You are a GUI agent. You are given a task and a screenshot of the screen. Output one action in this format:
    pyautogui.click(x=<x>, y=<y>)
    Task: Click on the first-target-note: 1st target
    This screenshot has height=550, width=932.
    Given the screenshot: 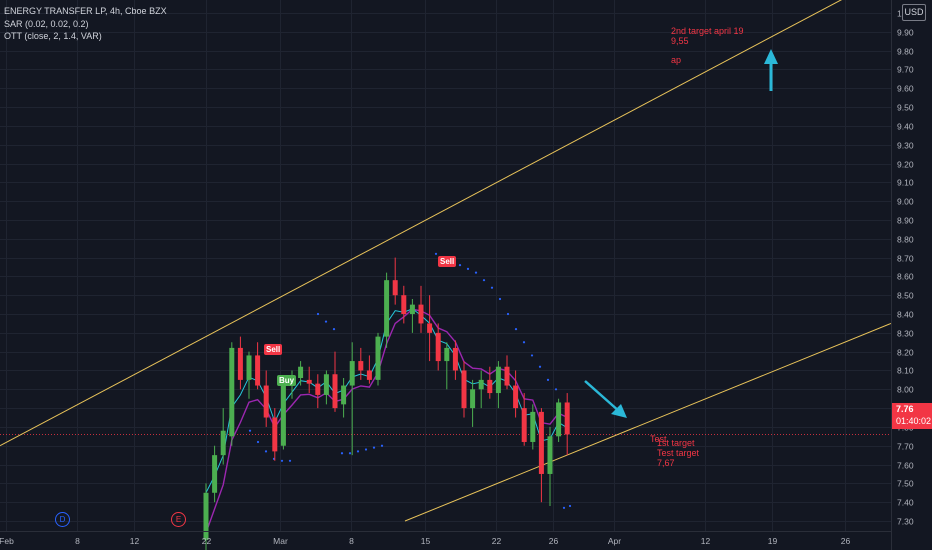 What is the action you would take?
    pyautogui.click(x=676, y=443)
    